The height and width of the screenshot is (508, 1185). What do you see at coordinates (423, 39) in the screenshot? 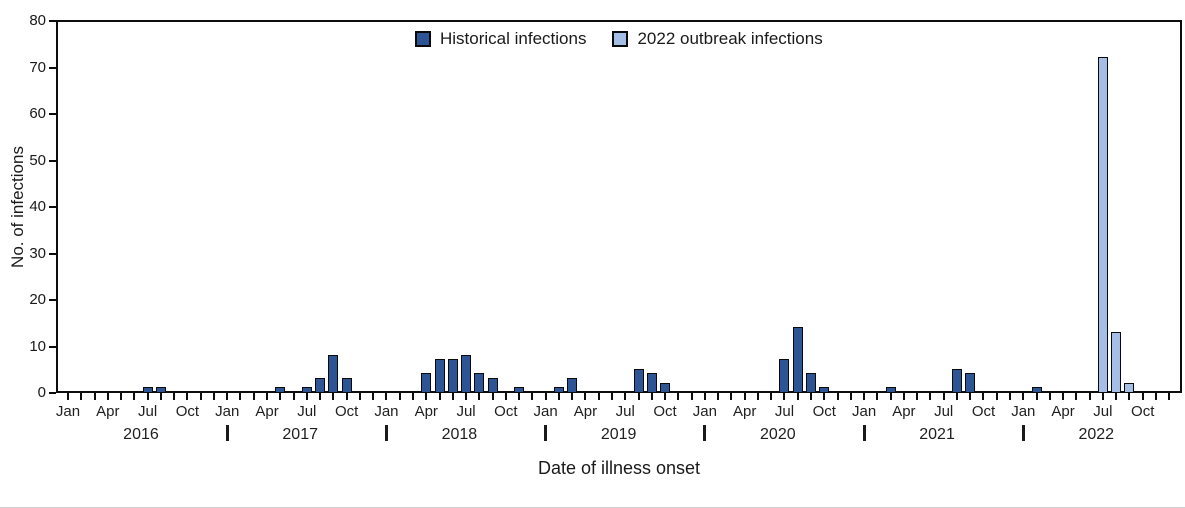
I see `historical-swatch-icon` at bounding box center [423, 39].